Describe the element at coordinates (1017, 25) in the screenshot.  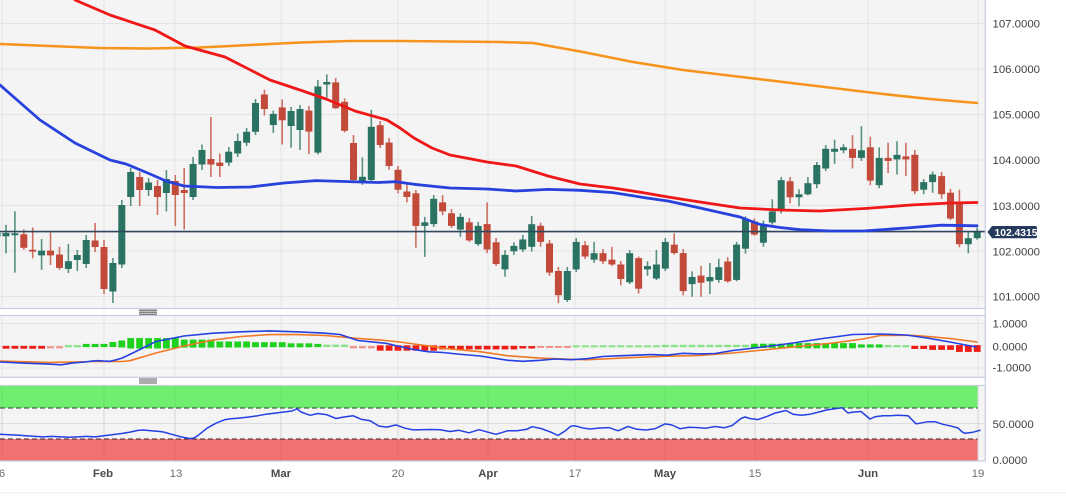
I see `svg-text: 107.0000` at that location.